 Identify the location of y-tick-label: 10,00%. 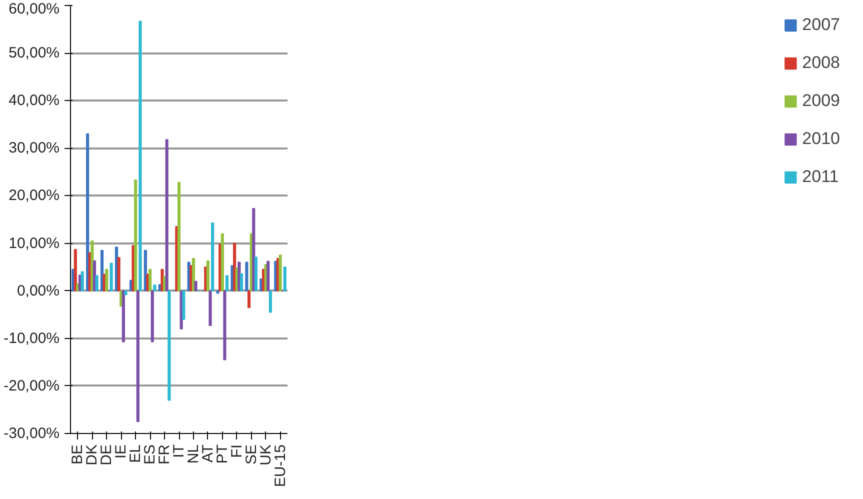
(34, 243).